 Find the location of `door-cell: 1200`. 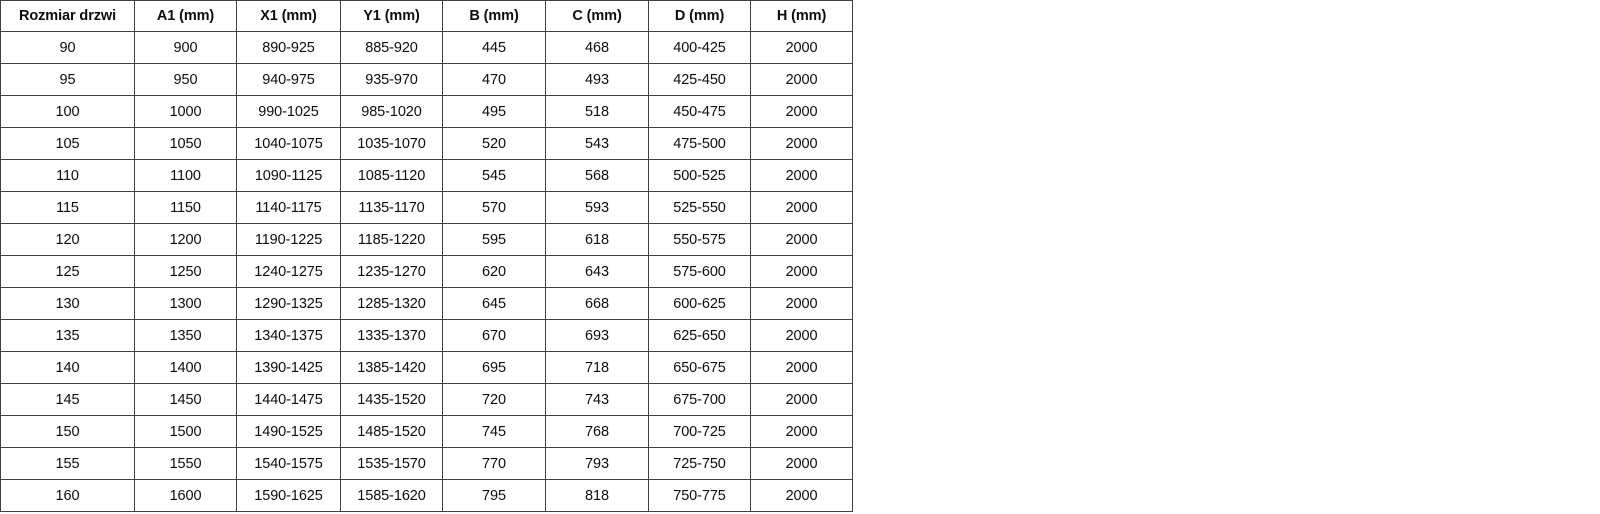

door-cell: 1200 is located at coordinates (185, 239).